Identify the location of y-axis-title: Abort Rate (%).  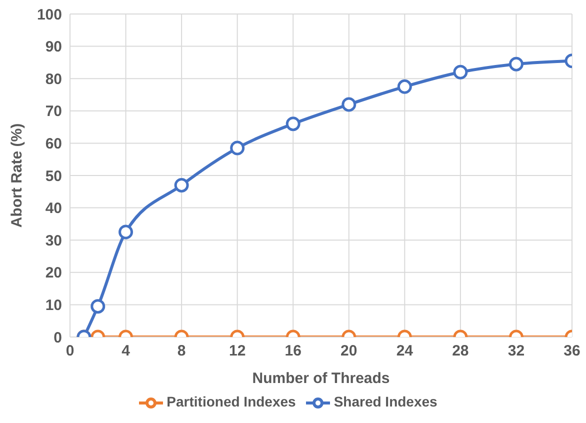
(17, 175).